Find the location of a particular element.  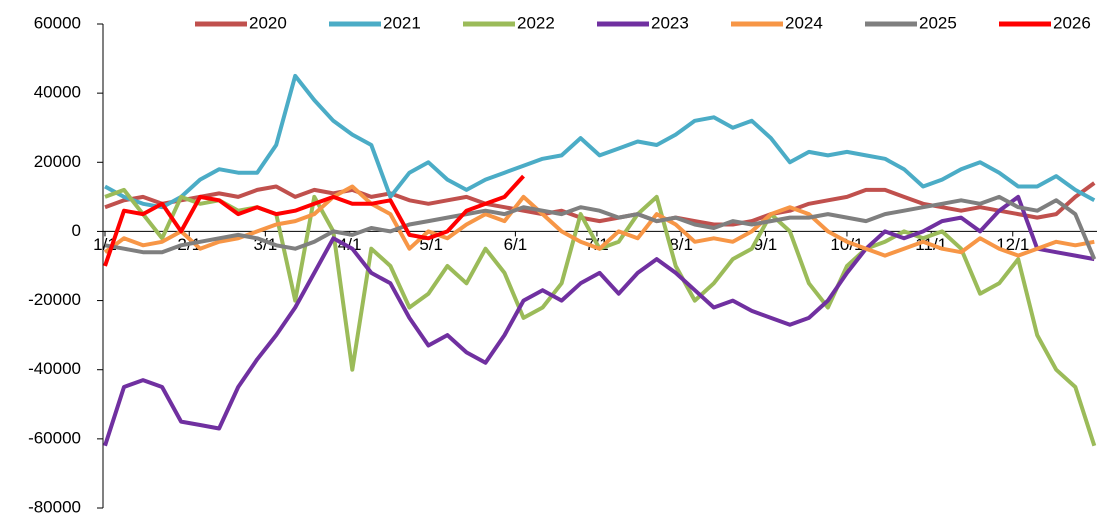

y-tick-label: 40000 is located at coordinates (57, 92).